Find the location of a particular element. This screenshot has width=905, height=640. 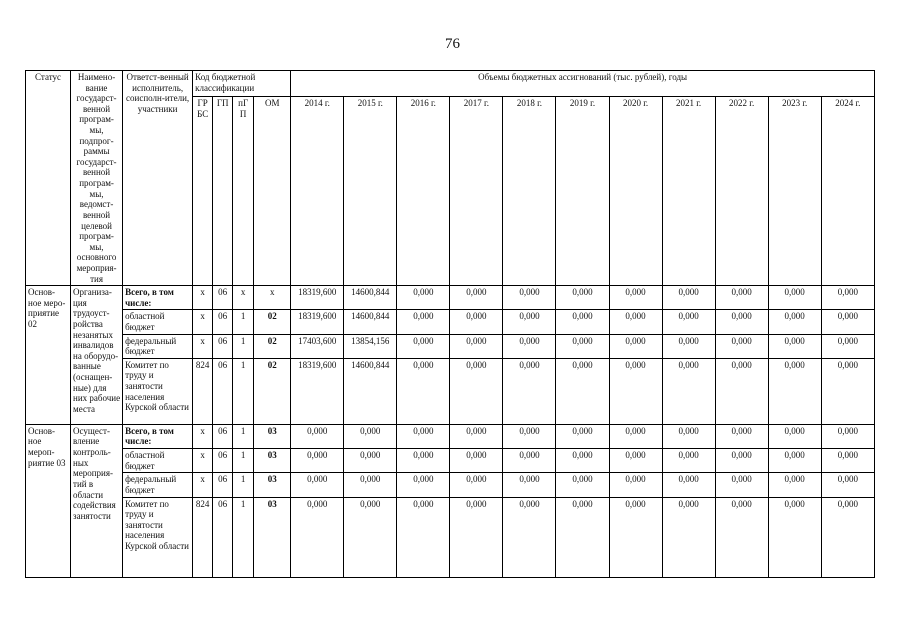

year-col-header: 2019 г. is located at coordinates (582, 191).